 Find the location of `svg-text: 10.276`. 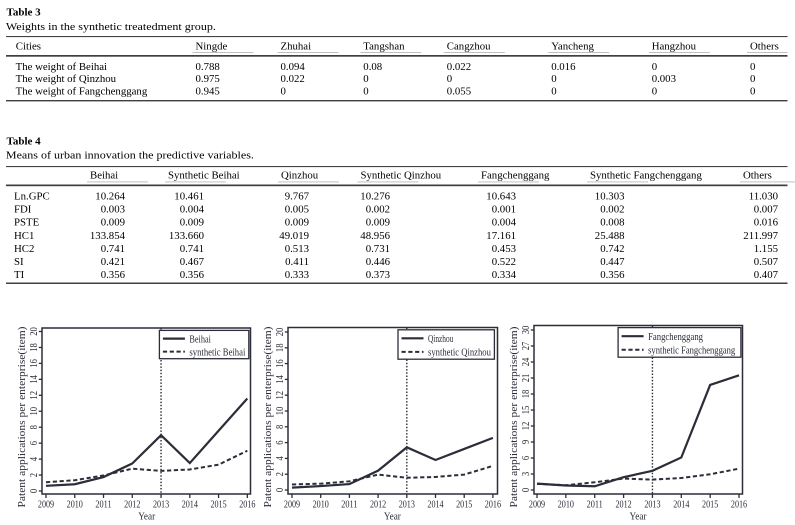

svg-text: 10.276 is located at coordinates (375, 197).